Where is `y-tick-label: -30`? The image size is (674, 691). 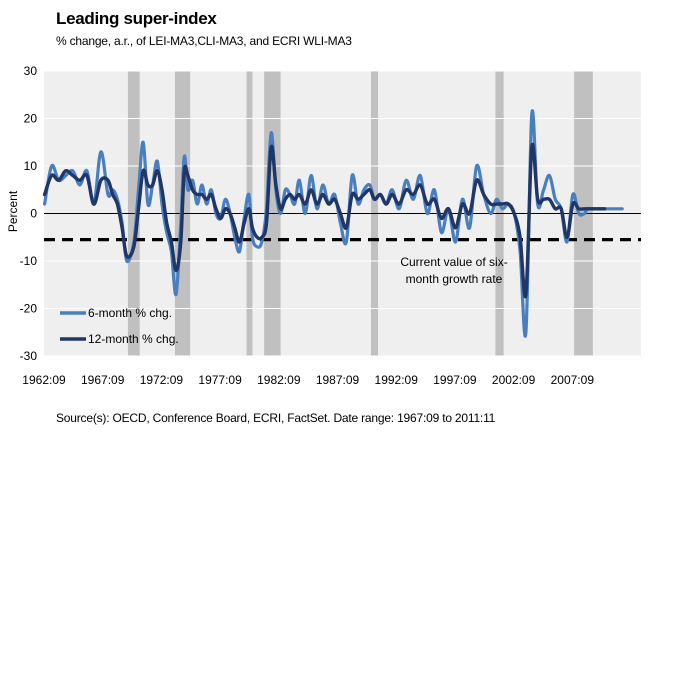 y-tick-label: -30 is located at coordinates (29, 356).